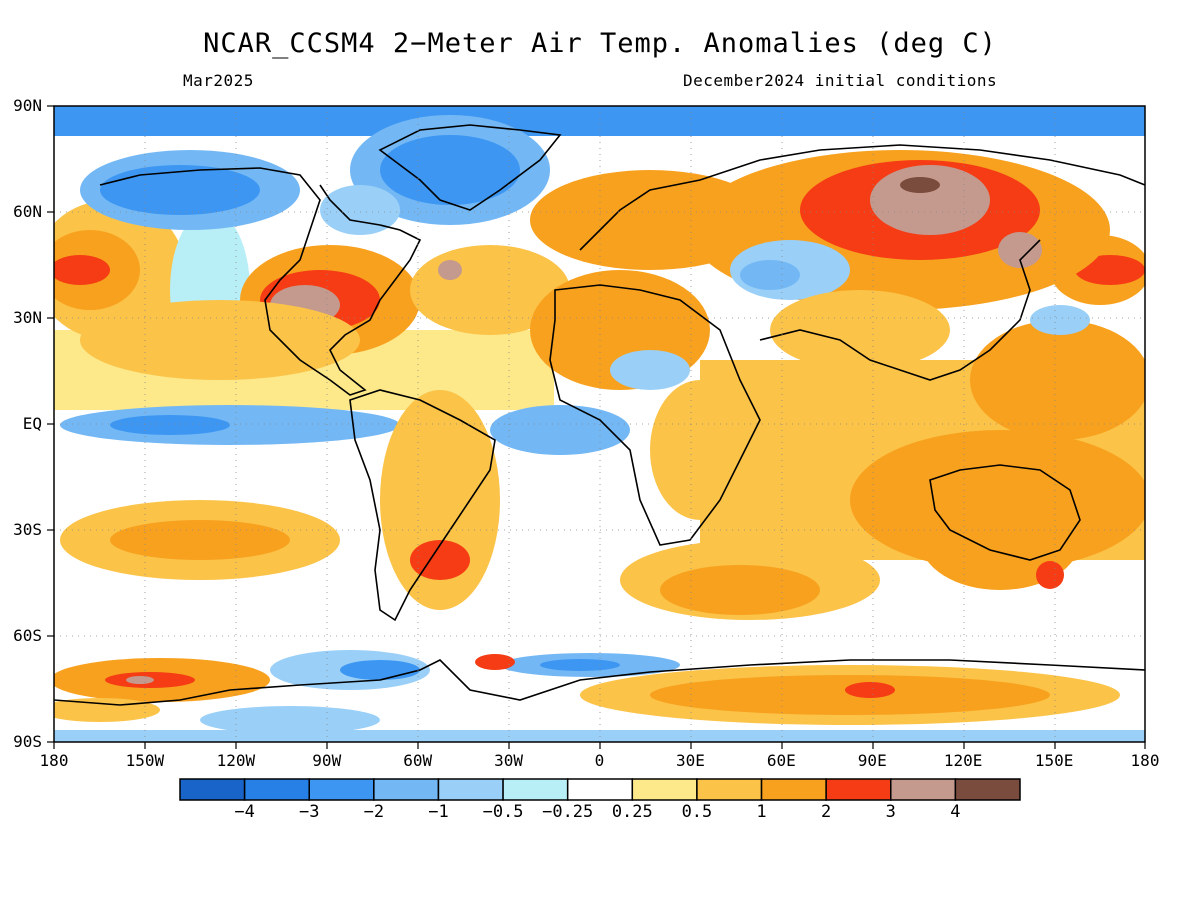  Describe the element at coordinates (955, 812) in the screenshot. I see `colorbar-tick-label: 4` at that location.